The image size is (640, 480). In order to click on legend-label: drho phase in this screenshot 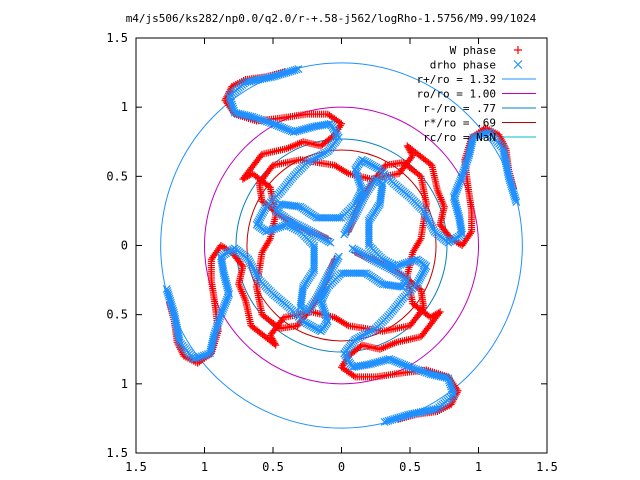, I will do `click(463, 65)`.